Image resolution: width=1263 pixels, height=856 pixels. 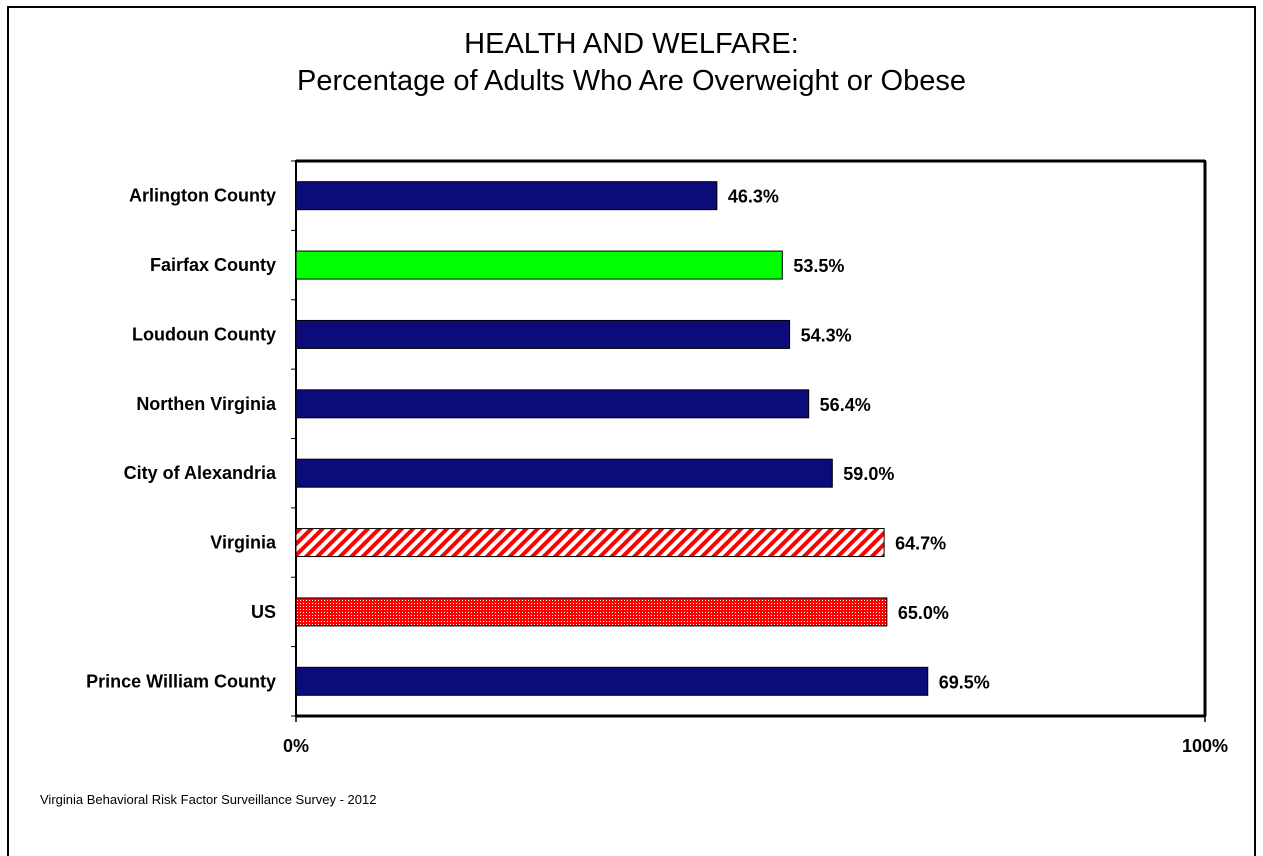 I want to click on category-label: Northen Virginia, so click(x=206, y=404).